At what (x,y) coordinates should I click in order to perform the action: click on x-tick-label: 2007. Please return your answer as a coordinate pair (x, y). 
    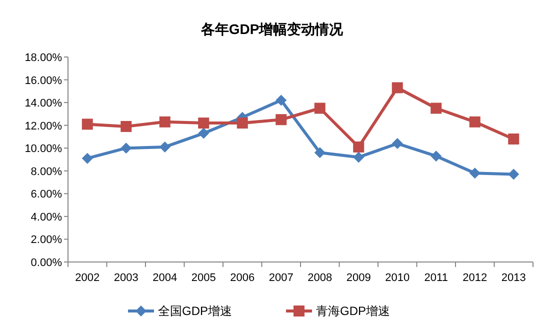
    Looking at the image, I should click on (281, 278).